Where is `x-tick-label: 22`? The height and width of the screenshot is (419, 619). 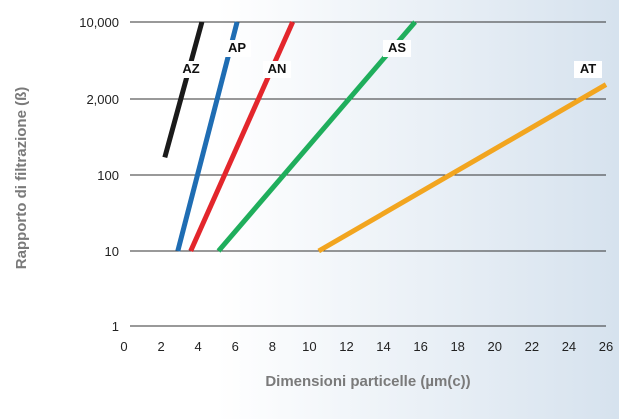 x-tick-label: 22 is located at coordinates (532, 346).